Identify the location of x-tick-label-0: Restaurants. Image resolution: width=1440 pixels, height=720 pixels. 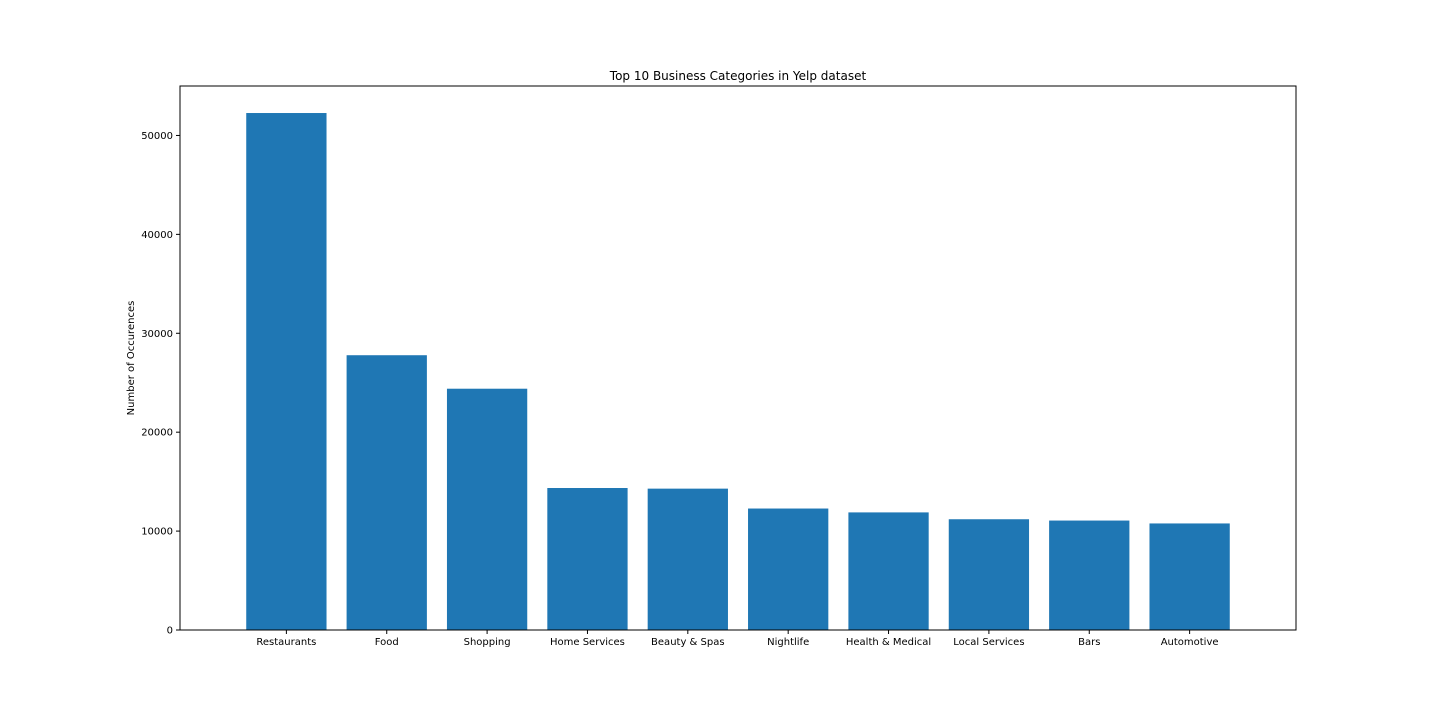
(286, 642).